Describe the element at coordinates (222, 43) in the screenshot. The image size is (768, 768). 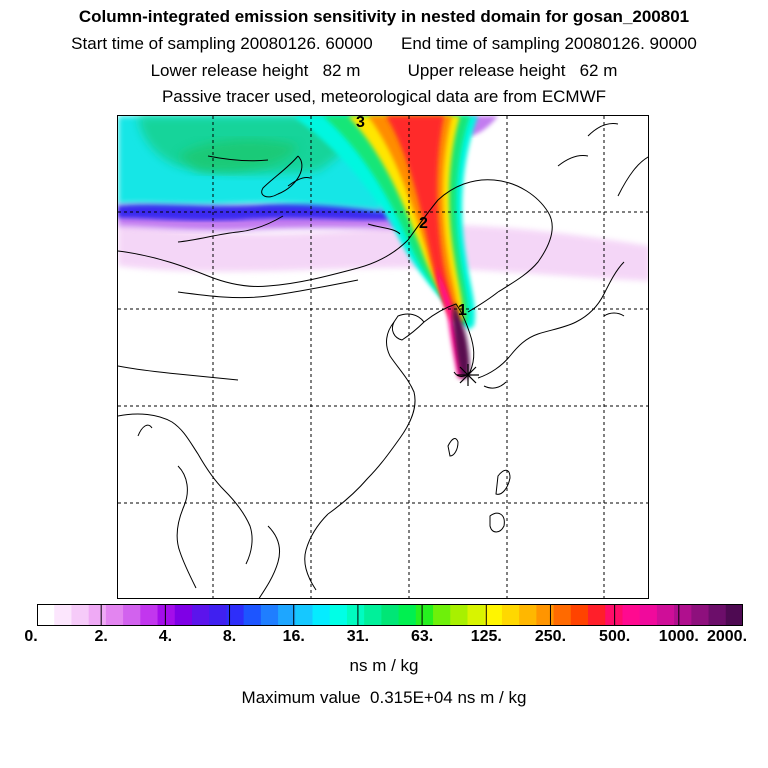
I see `sampling-start: Start time of sampling 20080126. 60000` at that location.